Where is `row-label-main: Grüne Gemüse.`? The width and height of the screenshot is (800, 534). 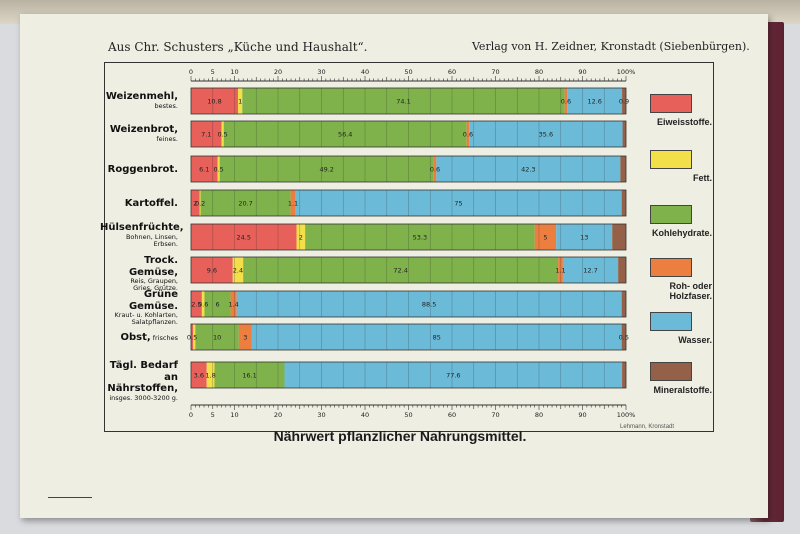
row-label-main: Grüne Gemüse. is located at coordinates (153, 300).